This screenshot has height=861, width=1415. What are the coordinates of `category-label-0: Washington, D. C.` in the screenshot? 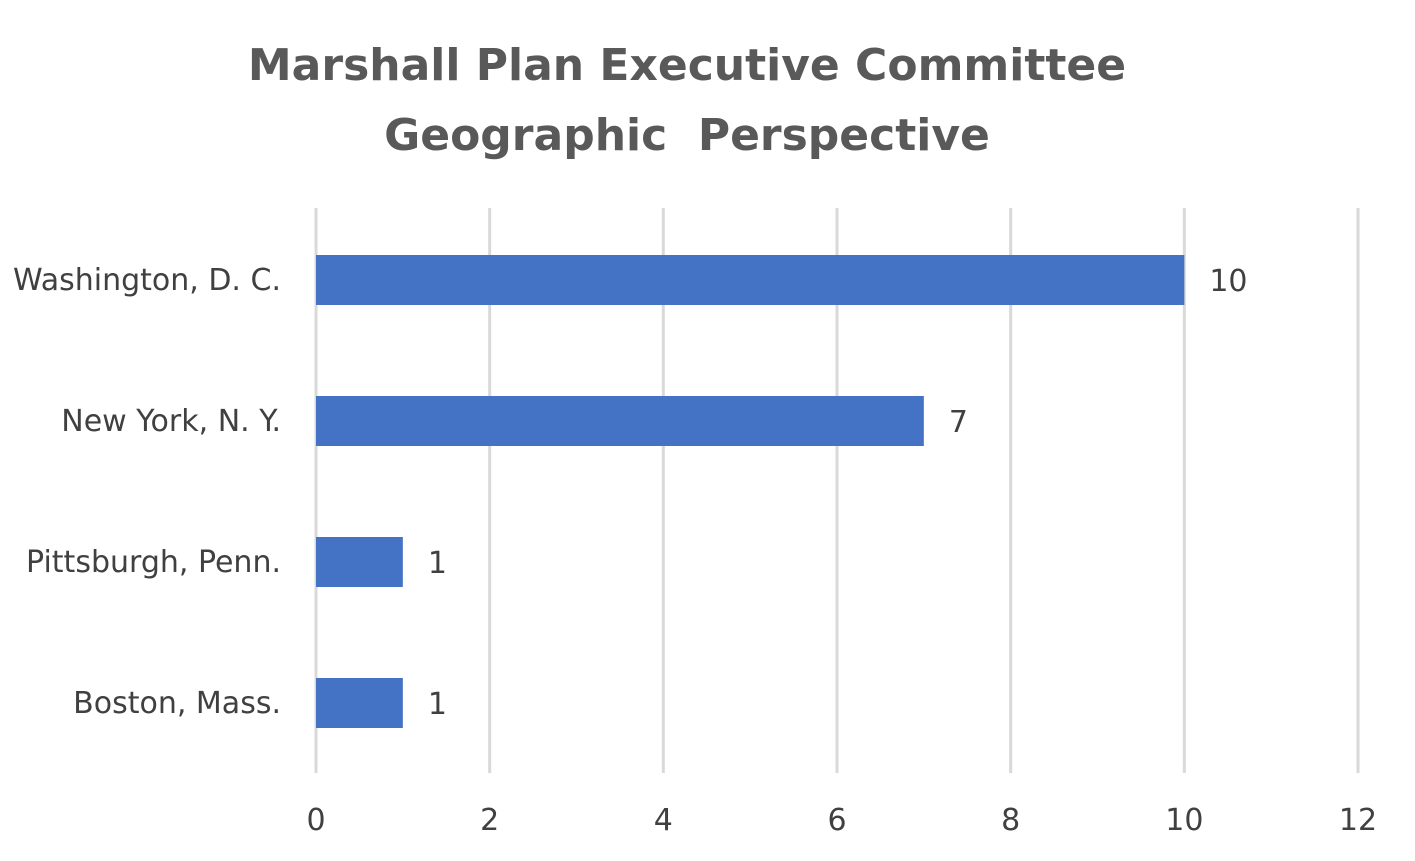 It's located at (147, 280).